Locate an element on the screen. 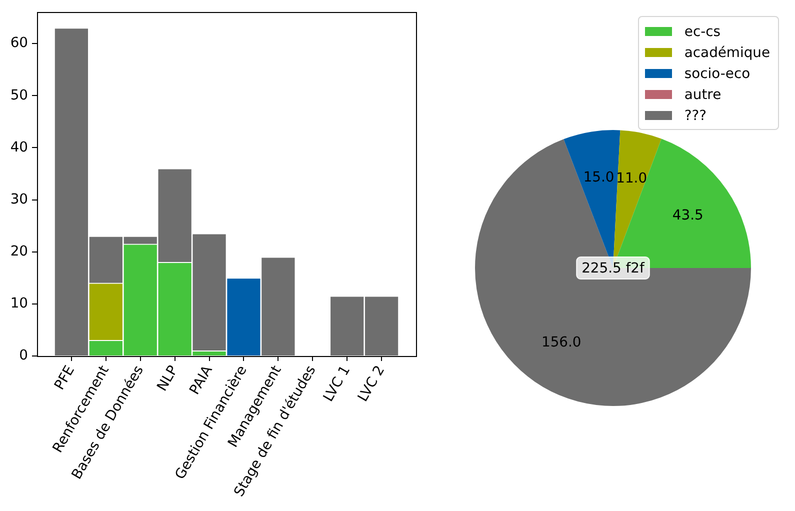 The height and width of the screenshot is (511, 795). text: 225.5 f2f is located at coordinates (614, 268).